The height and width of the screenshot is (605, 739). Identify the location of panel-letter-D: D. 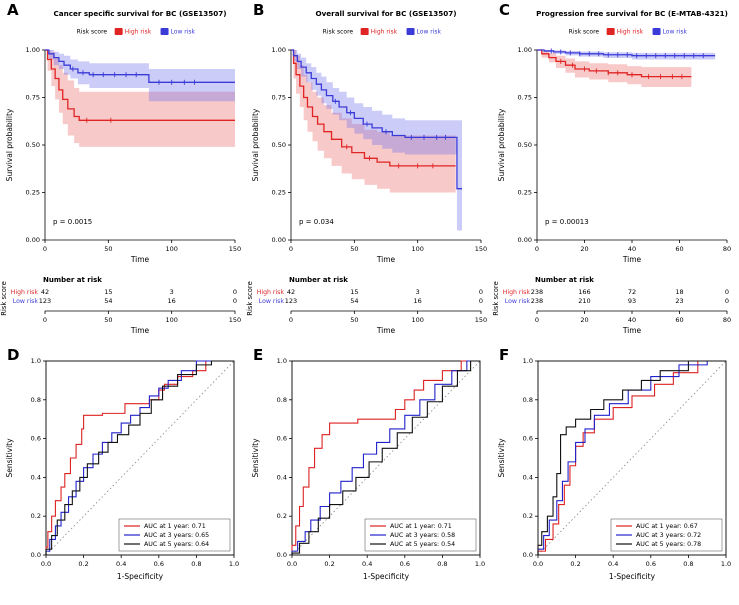
(13, 355).